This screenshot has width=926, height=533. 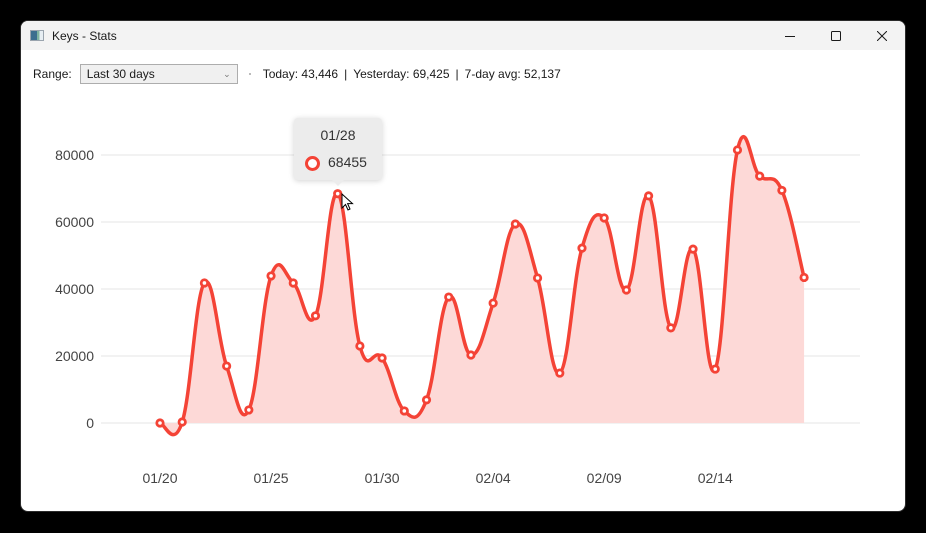 I want to click on series-marker-icon, so click(x=312, y=163).